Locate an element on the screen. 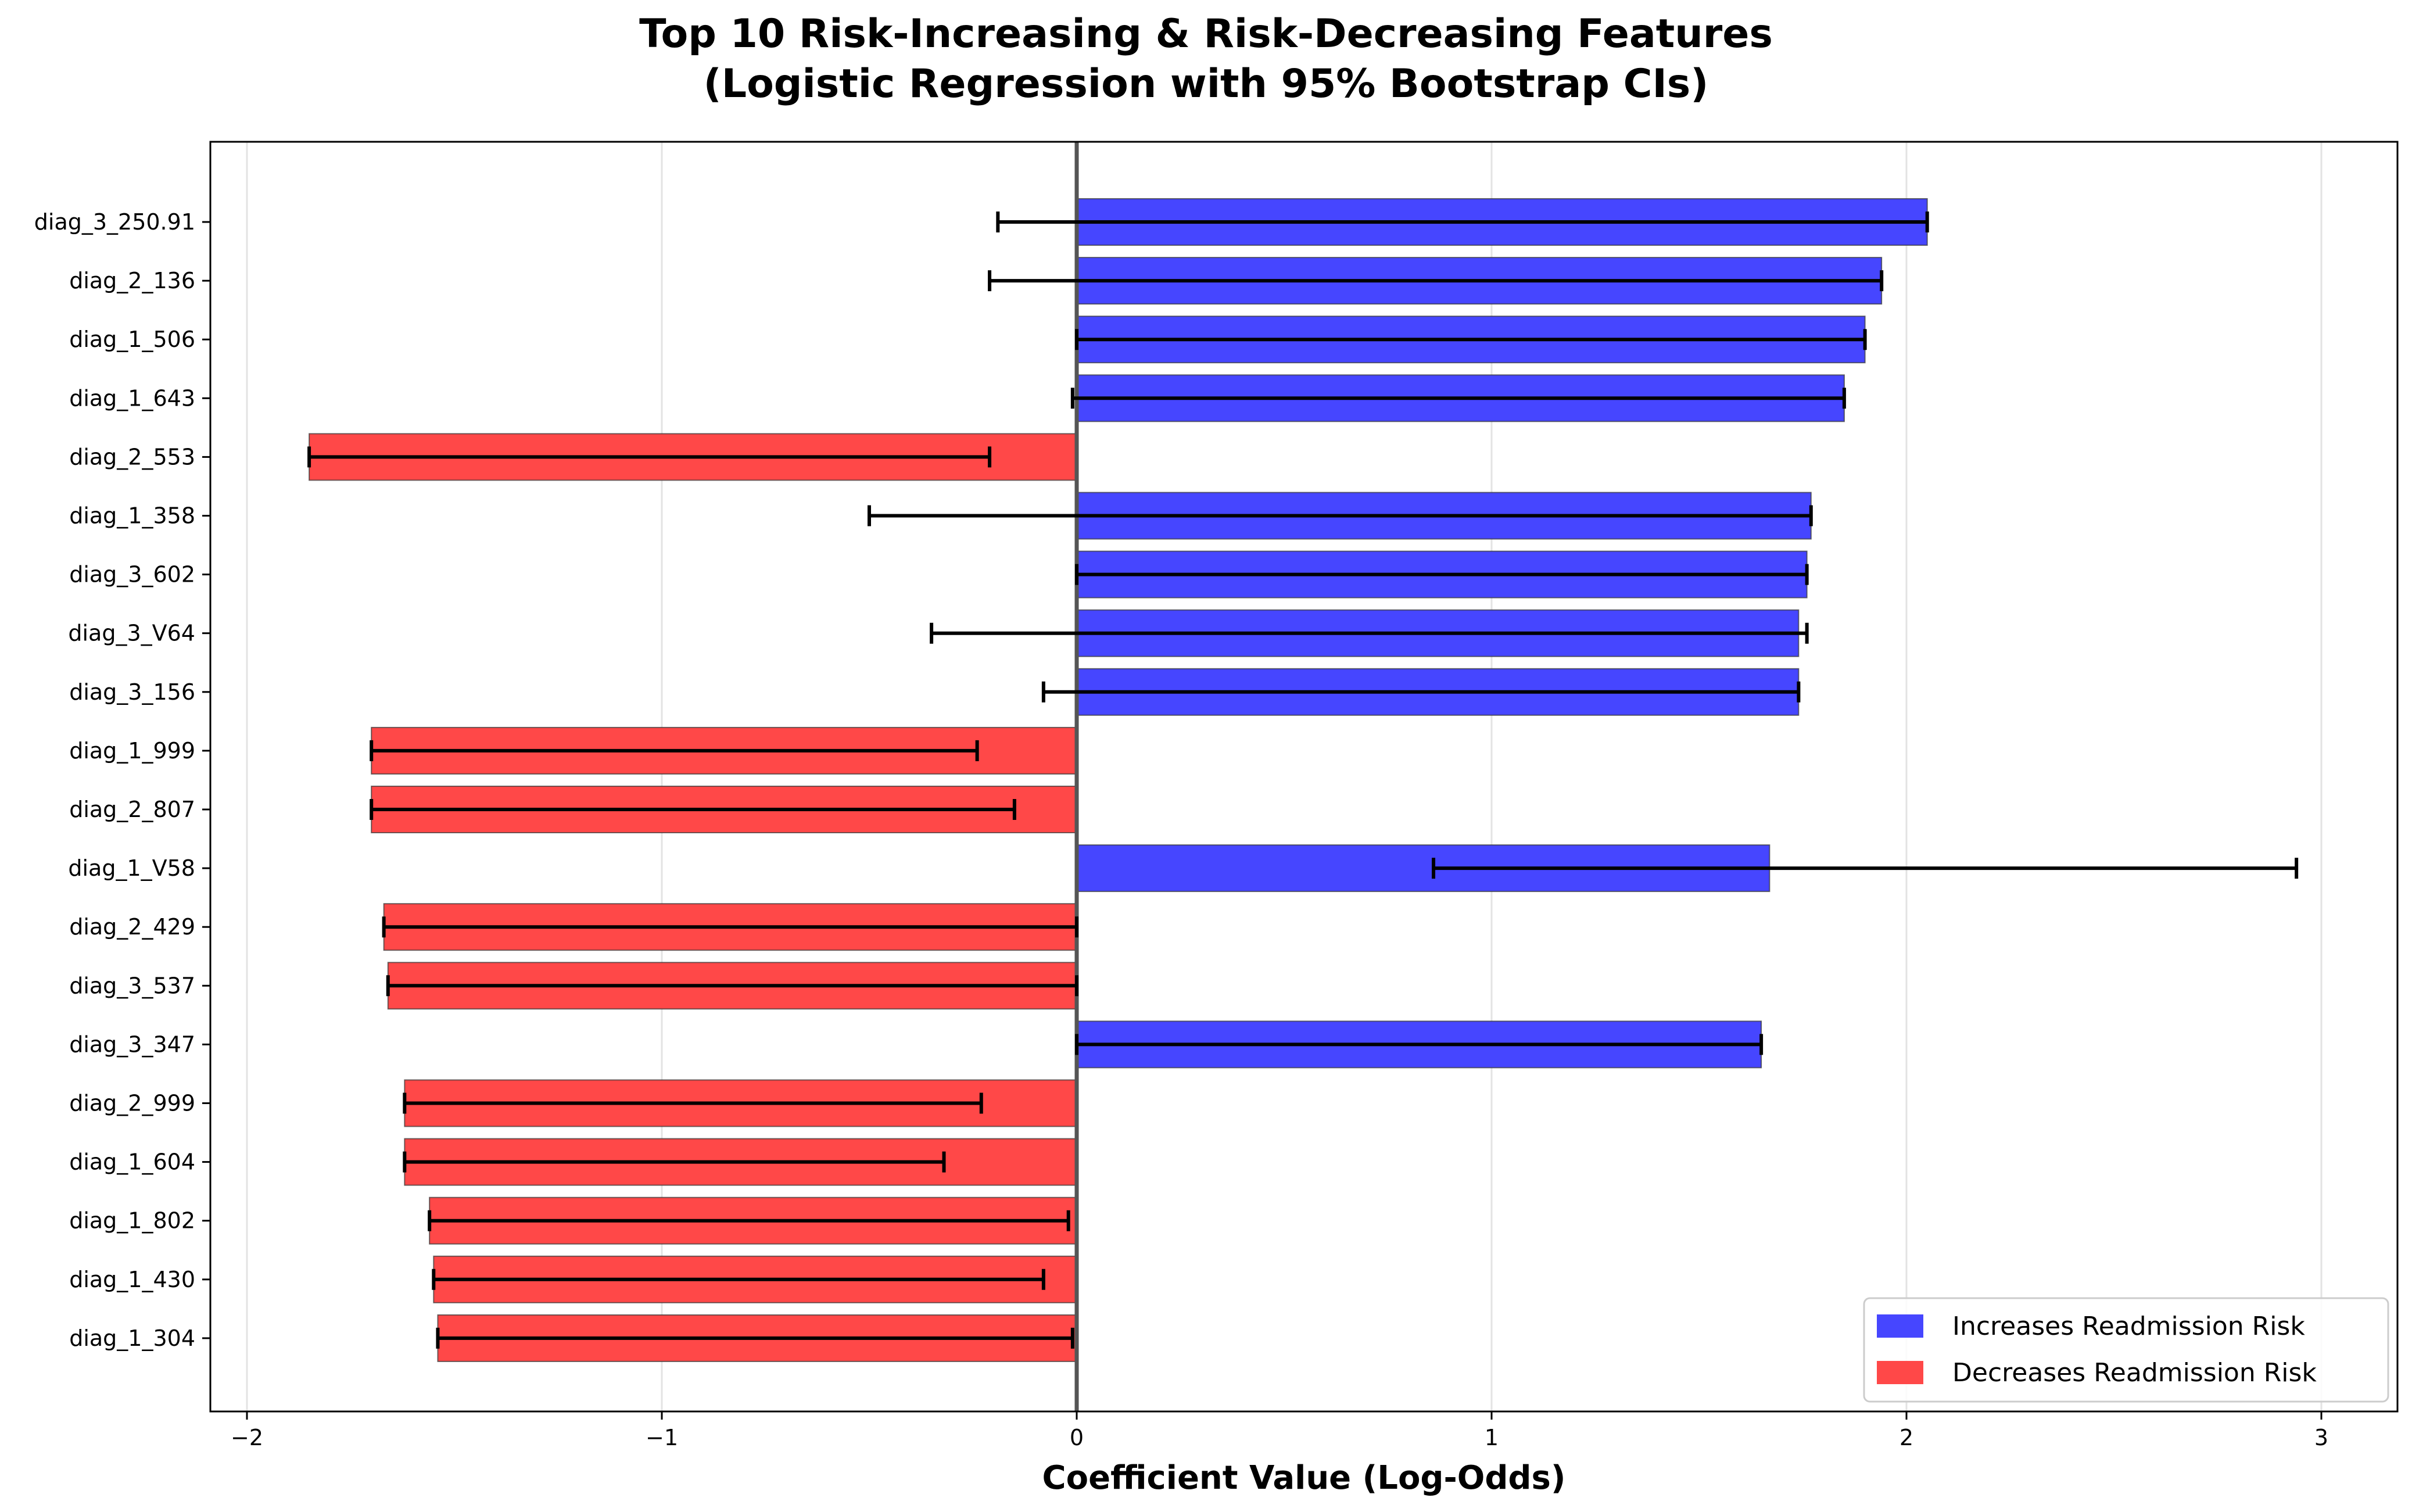  y-tick-label-diag_1_V58: diag_1_V58 is located at coordinates (131, 868).